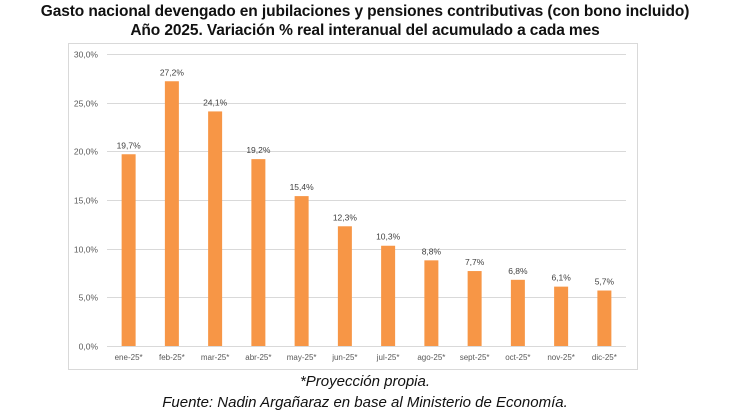 The image size is (730, 415). What do you see at coordinates (344, 357) in the screenshot?
I see `x-tick-label: jun-25*` at bounding box center [344, 357].